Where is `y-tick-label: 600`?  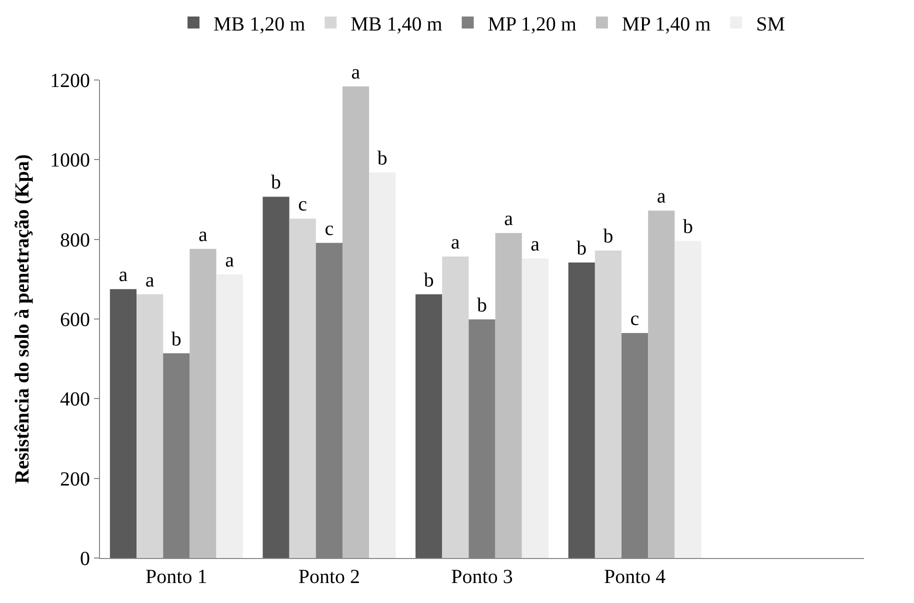 y-tick-label: 600 is located at coordinates (75, 320).